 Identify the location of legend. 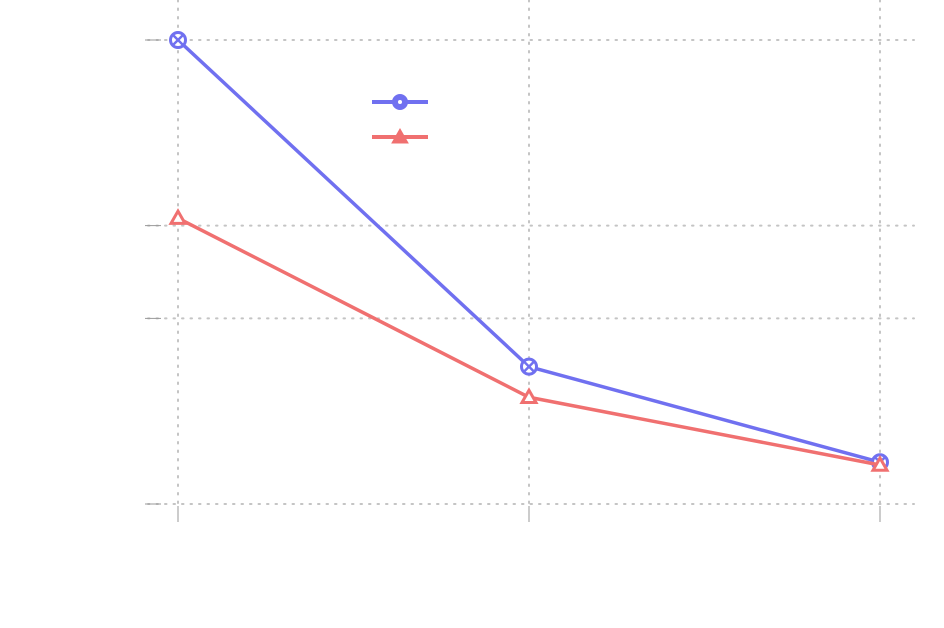
(400, 119).